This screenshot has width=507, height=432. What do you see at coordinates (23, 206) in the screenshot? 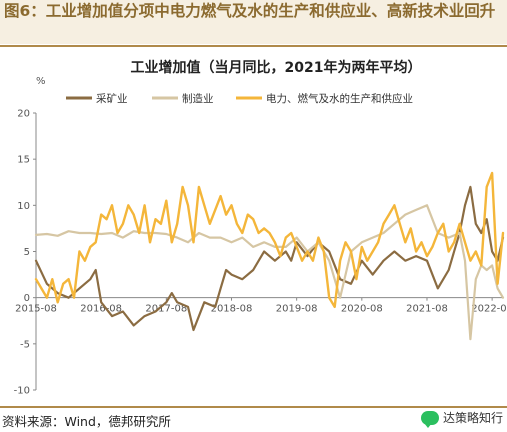
I see `y-tick-label: 10` at bounding box center [23, 206].